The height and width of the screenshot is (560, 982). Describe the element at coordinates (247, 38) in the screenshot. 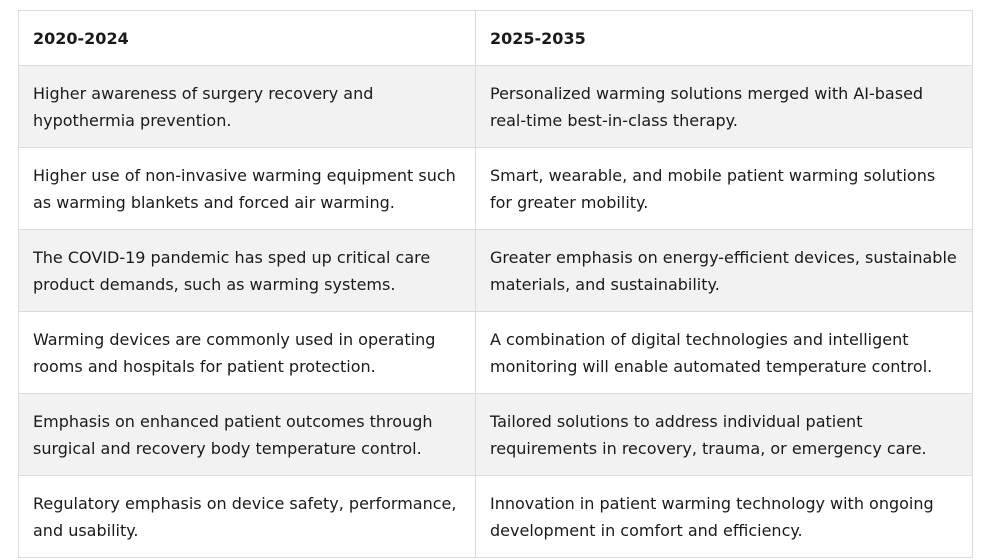

I see `column-header-2020-2024: 2020-2024` at that location.